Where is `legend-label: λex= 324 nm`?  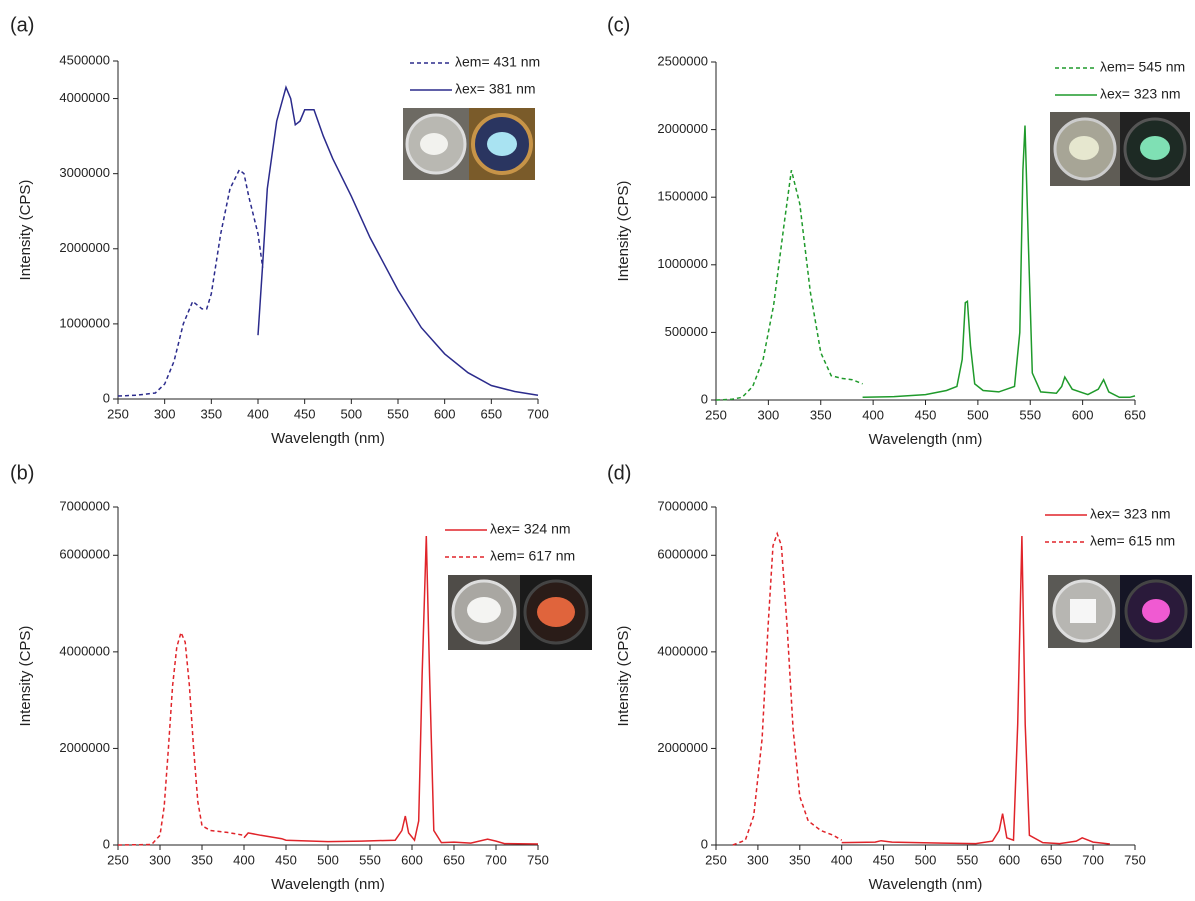
legend-label: λex= 324 nm is located at coordinates (530, 529).